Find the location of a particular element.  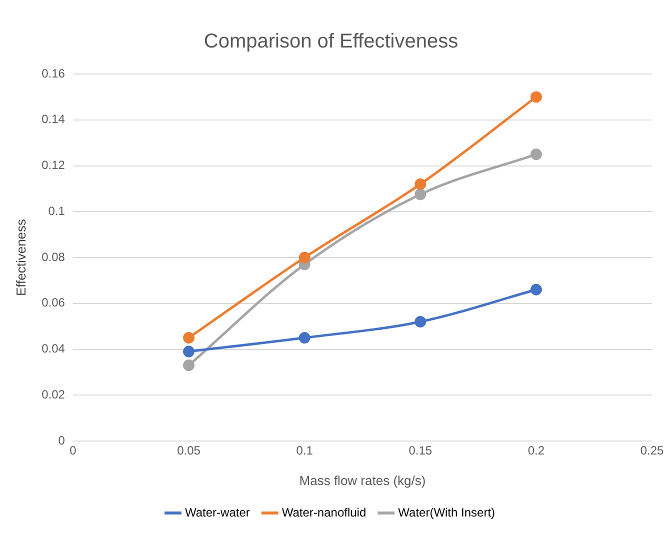

y-tick-label: 0.06 is located at coordinates (54, 303).